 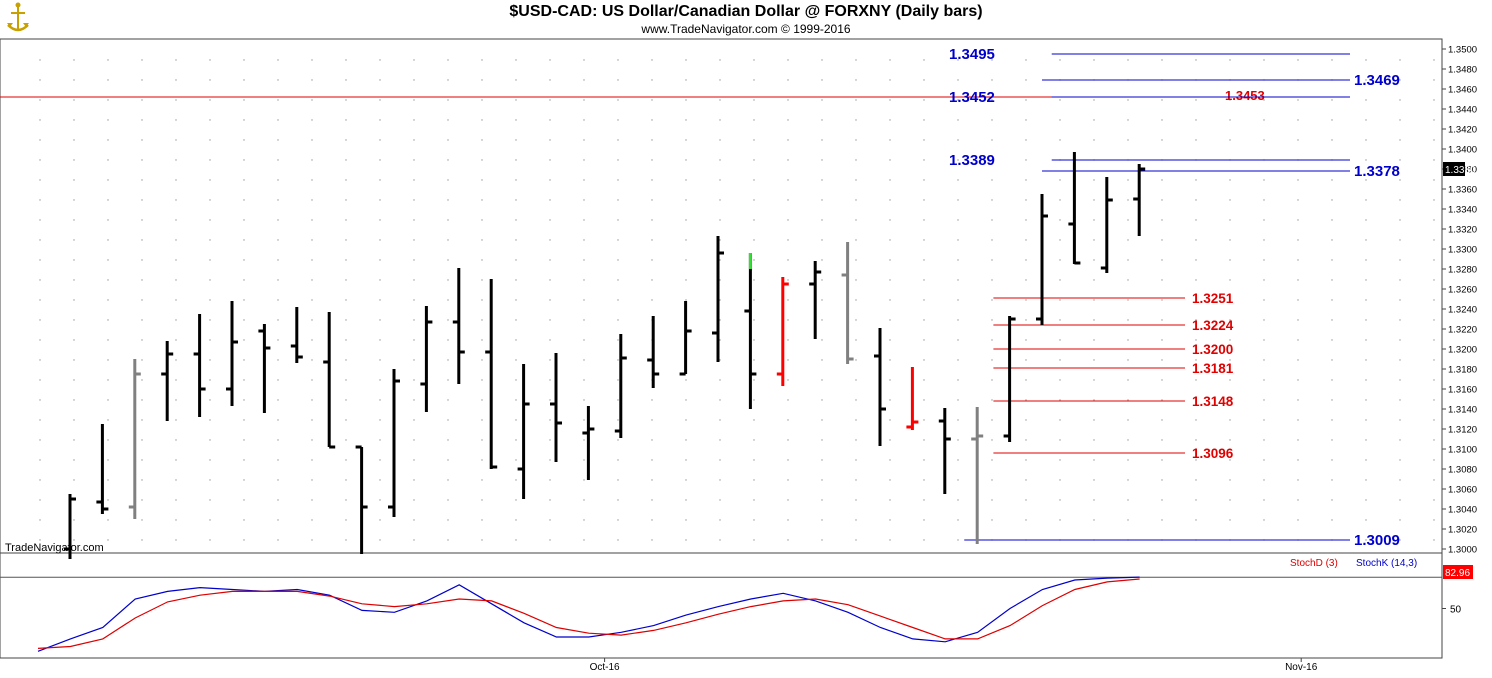 I want to click on y-tick-label: 1.3000, so click(x=1462, y=550).